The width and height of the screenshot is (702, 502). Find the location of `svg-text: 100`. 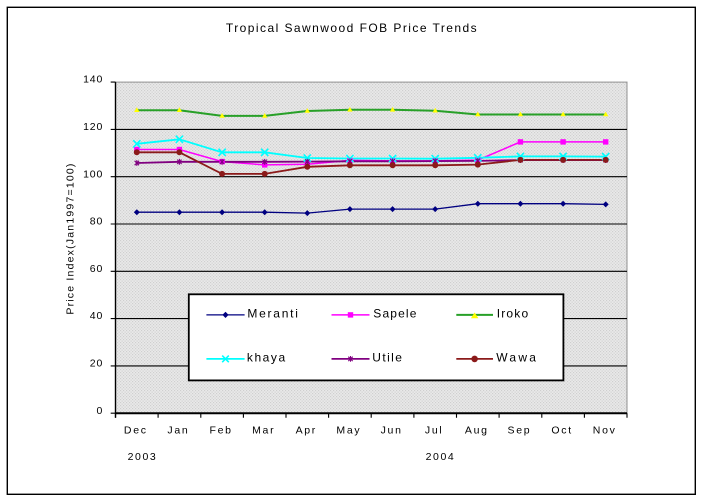

svg-text: 100 is located at coordinates (93, 174).